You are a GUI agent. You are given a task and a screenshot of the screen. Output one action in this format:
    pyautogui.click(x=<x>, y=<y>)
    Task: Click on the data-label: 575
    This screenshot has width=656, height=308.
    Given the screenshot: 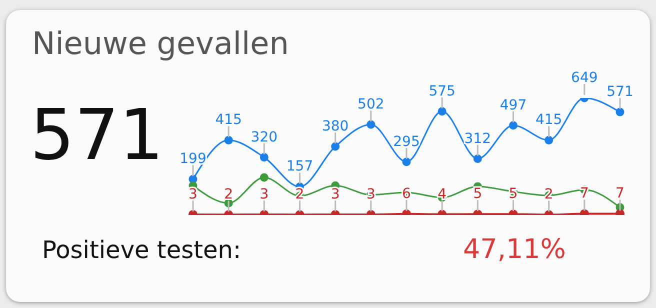 What is the action you would take?
    pyautogui.click(x=442, y=91)
    